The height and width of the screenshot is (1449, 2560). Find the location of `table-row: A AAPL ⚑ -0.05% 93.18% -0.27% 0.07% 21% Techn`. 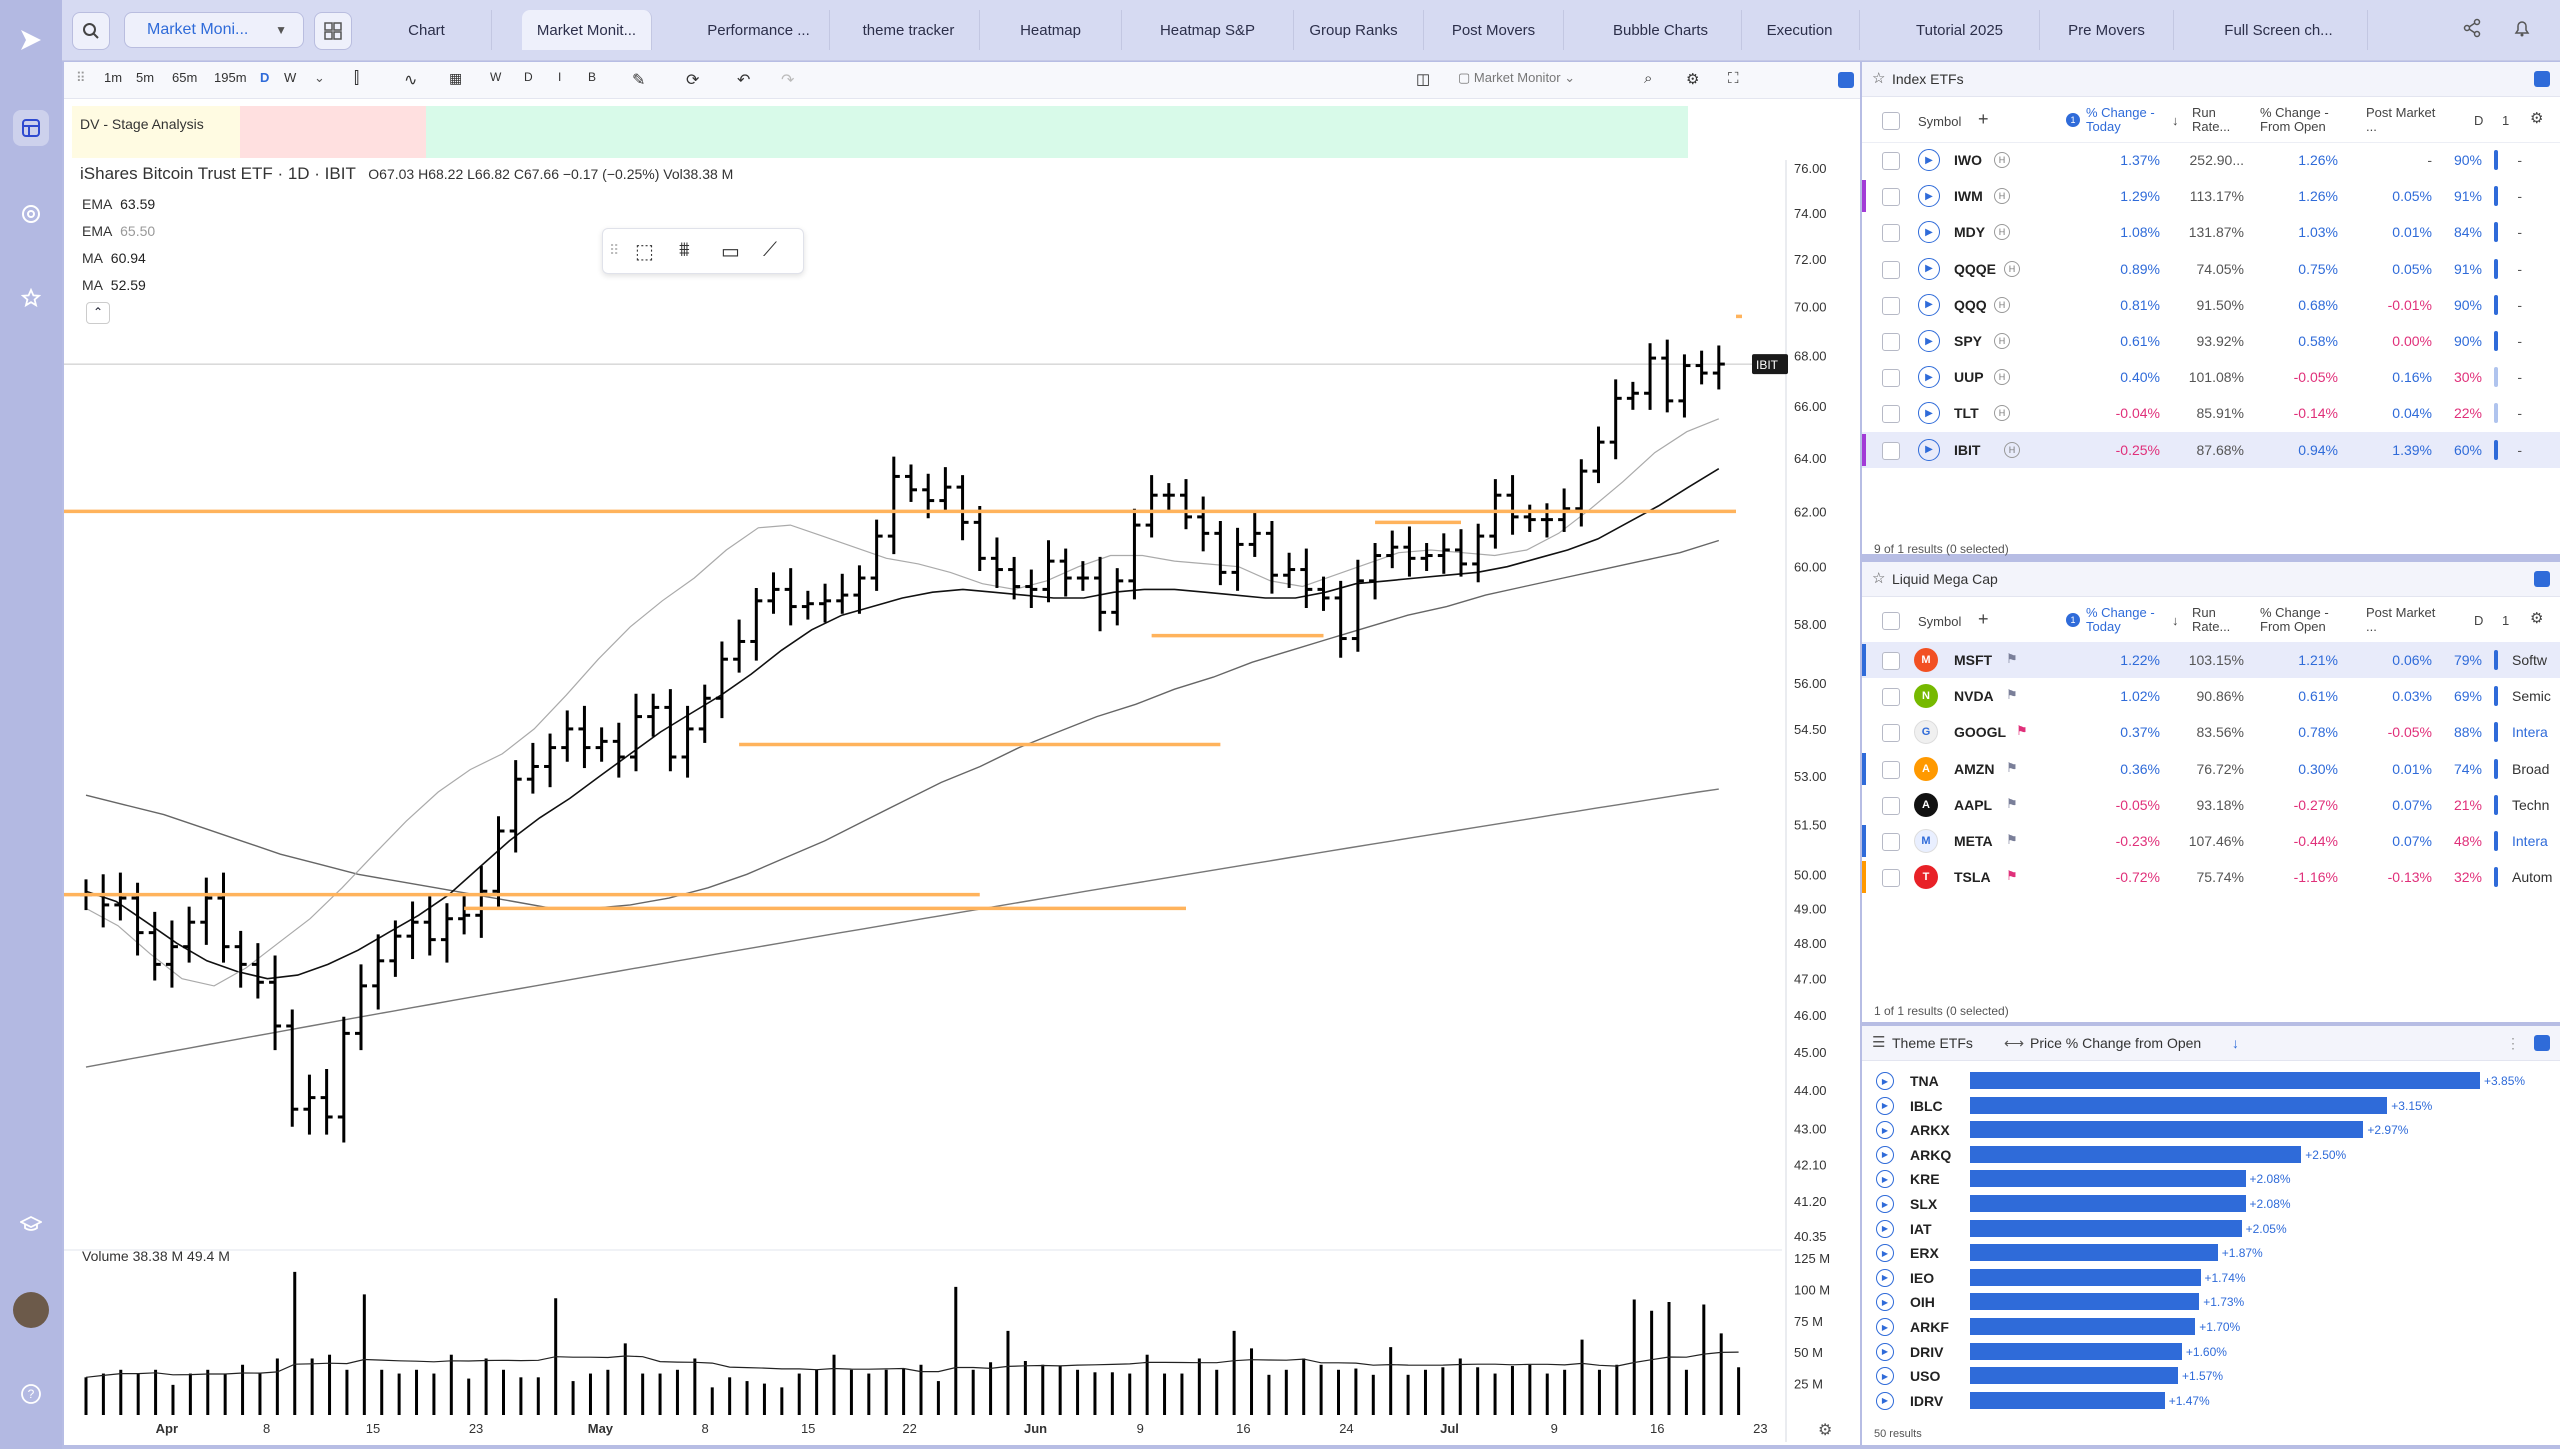

table-row: A AAPL ⚑ -0.05% 93.18% -0.27% 0.07% 21% Techn is located at coordinates (2211, 805).